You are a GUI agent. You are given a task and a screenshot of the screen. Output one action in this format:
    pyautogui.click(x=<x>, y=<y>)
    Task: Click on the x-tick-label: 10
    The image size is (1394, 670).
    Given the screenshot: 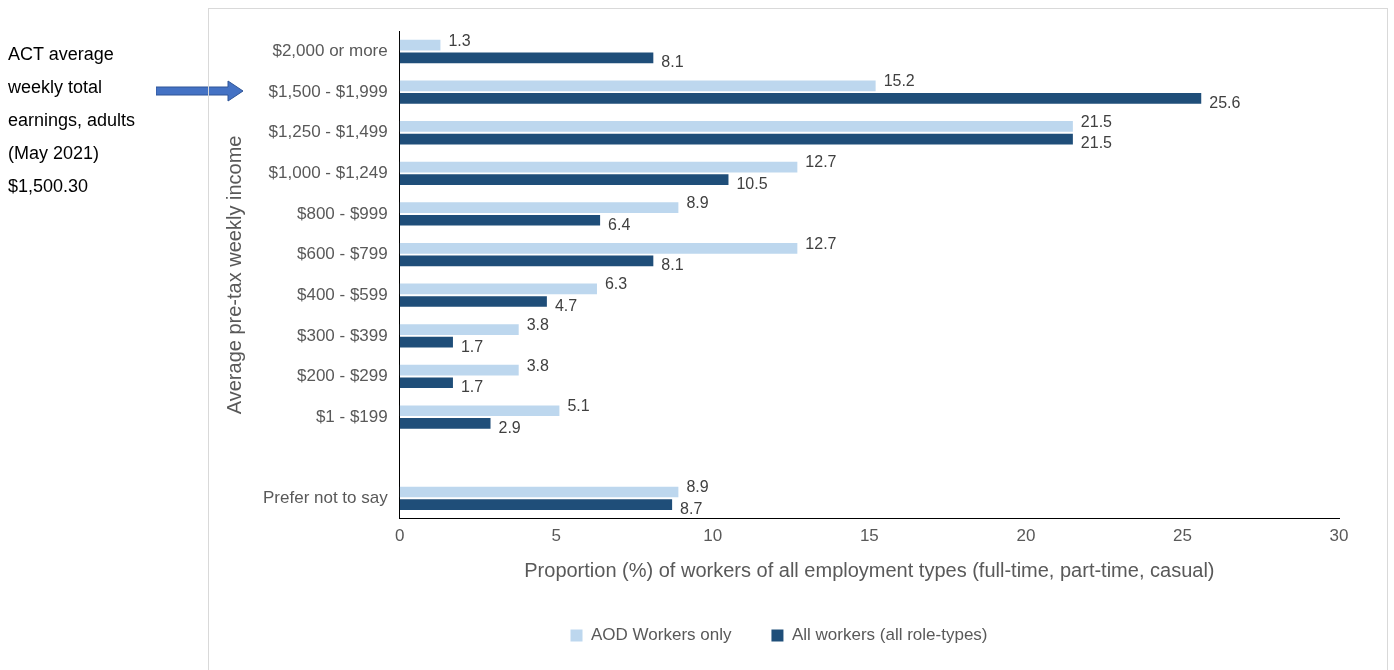 What is the action you would take?
    pyautogui.click(x=713, y=536)
    